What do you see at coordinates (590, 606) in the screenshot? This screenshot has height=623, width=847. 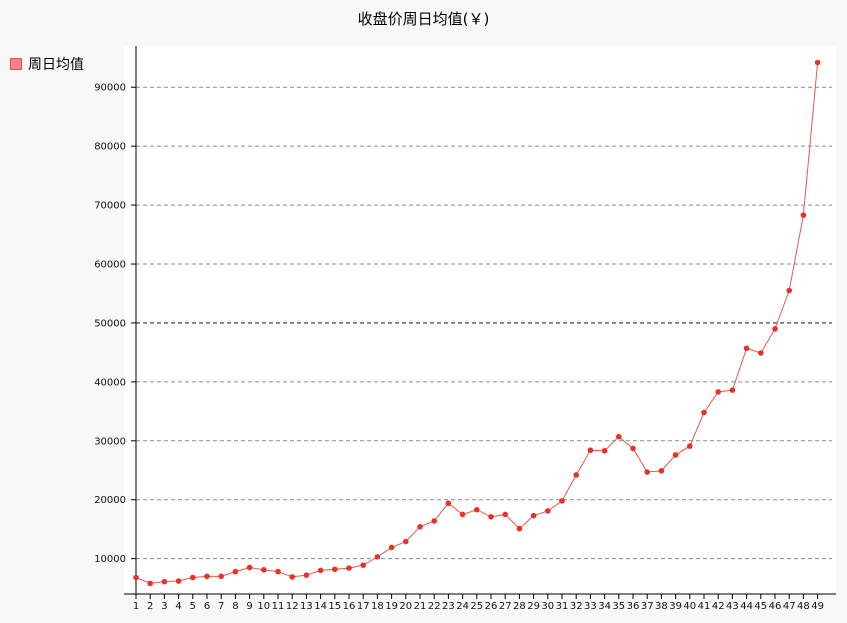 I see `x-tick-label: 33` at bounding box center [590, 606].